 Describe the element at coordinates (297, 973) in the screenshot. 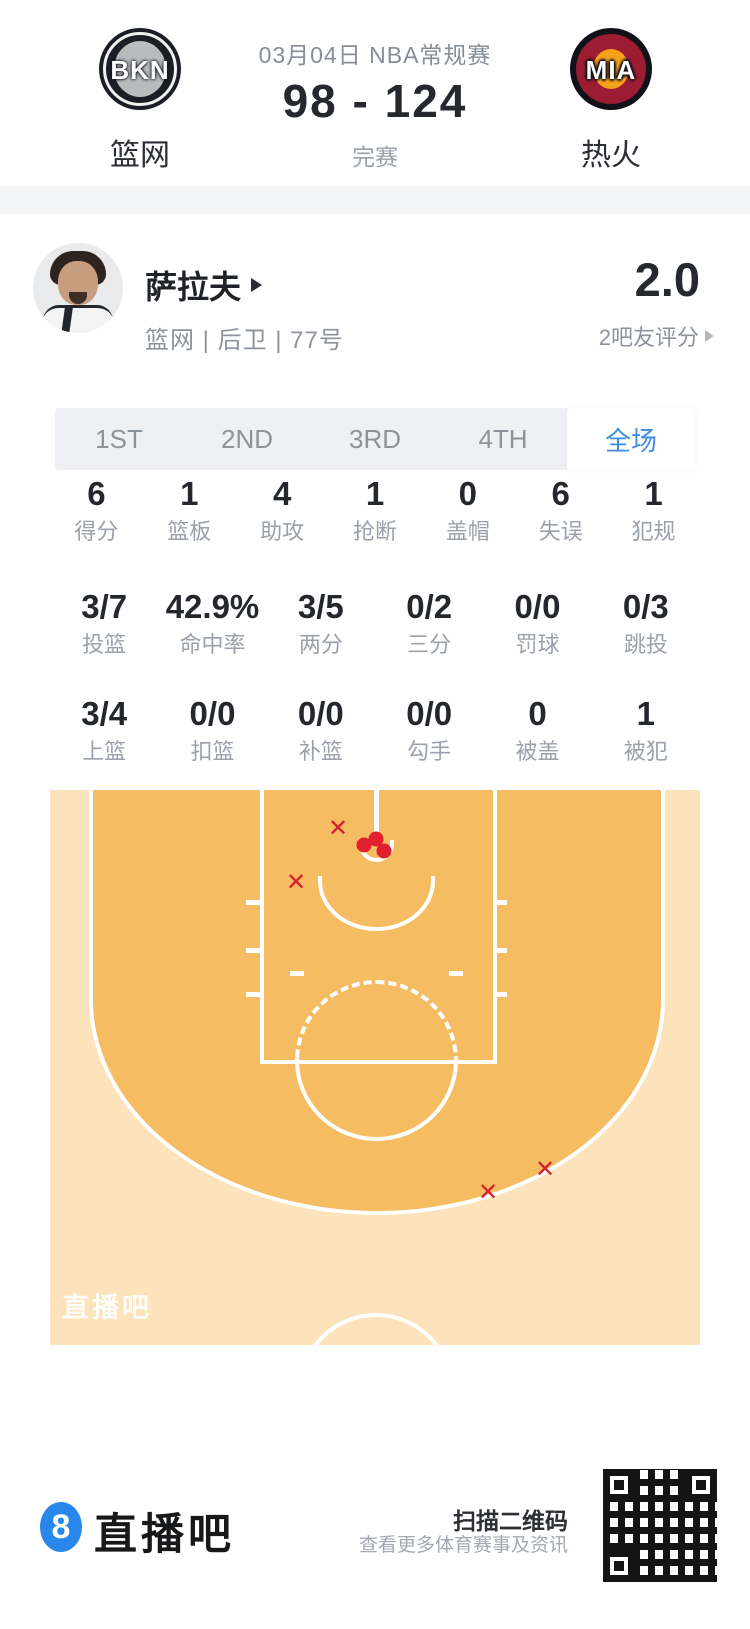

I see `lane-inner-dash` at that location.